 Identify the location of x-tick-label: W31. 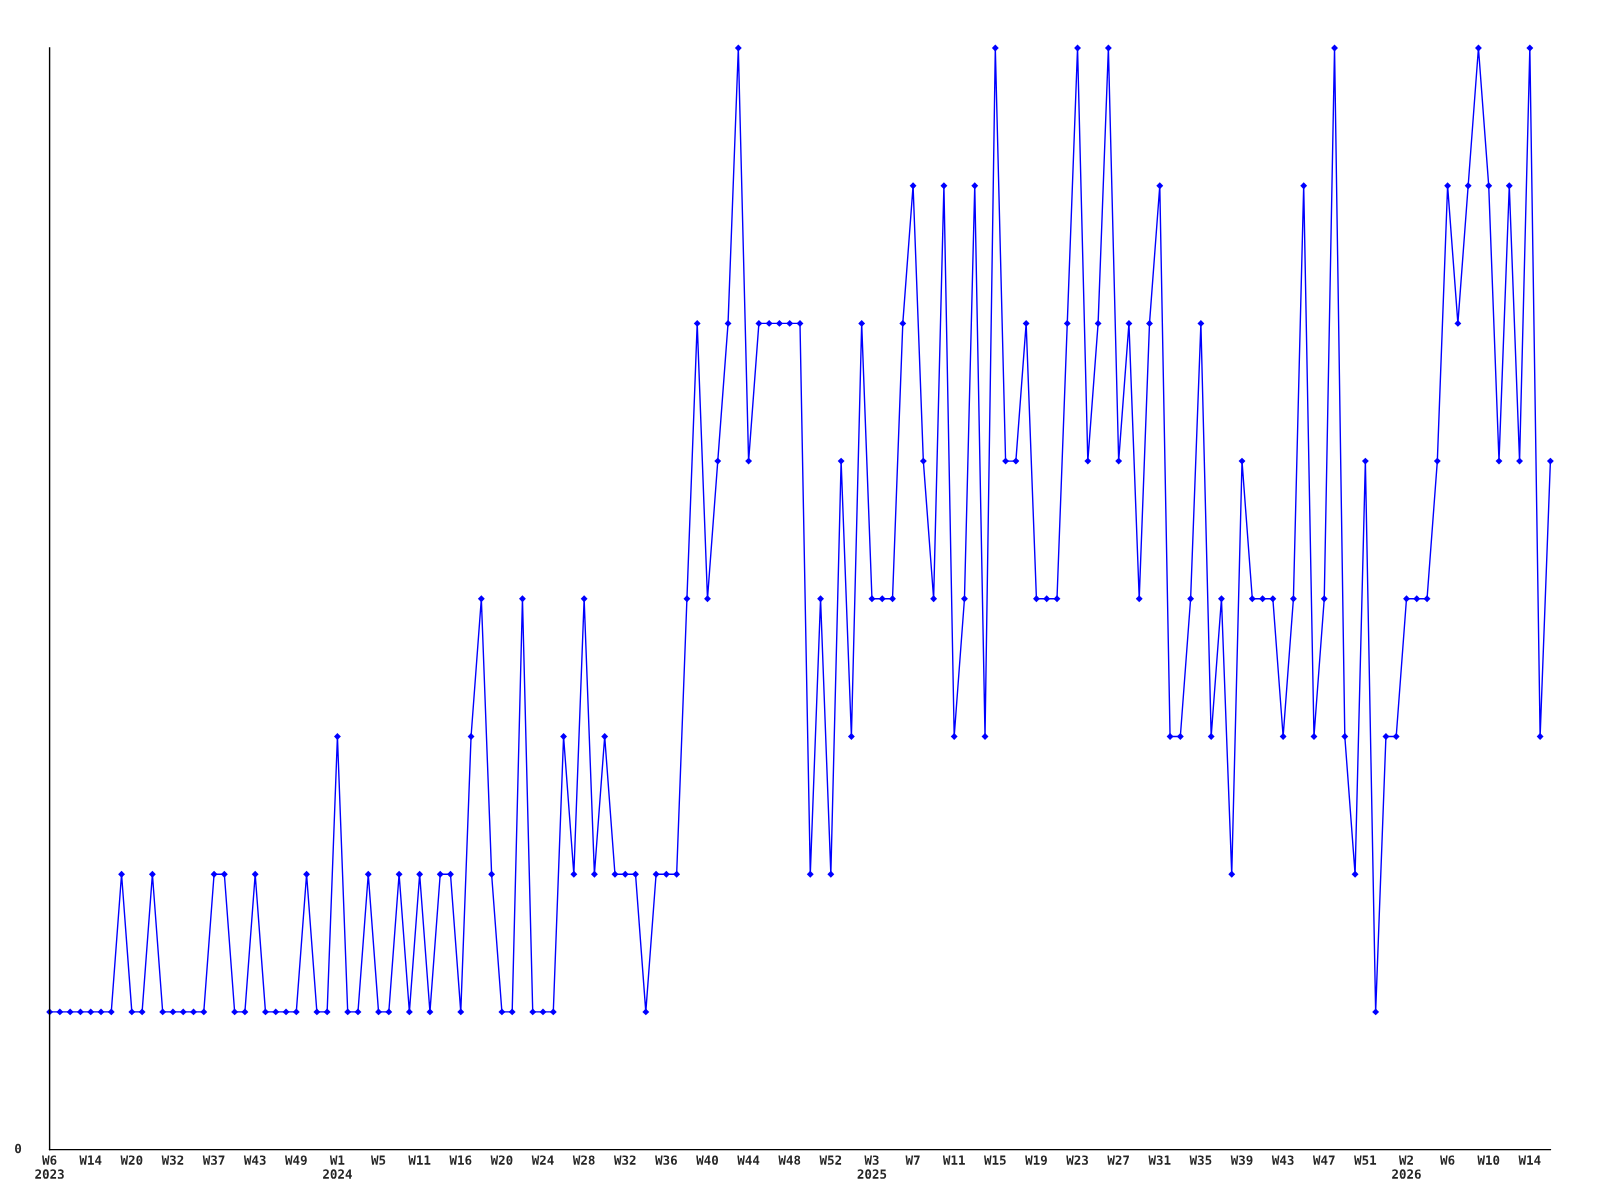
(1159, 1160).